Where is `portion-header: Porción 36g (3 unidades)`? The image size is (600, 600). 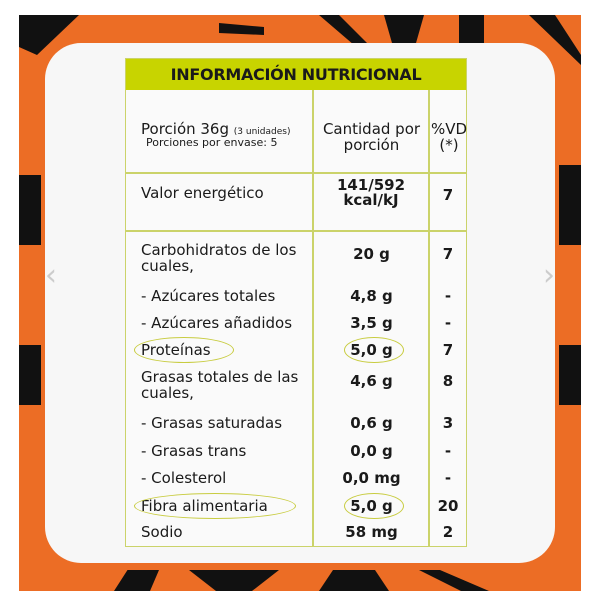 portion-header: Porción 36g (3 unidades) is located at coordinates (216, 129).